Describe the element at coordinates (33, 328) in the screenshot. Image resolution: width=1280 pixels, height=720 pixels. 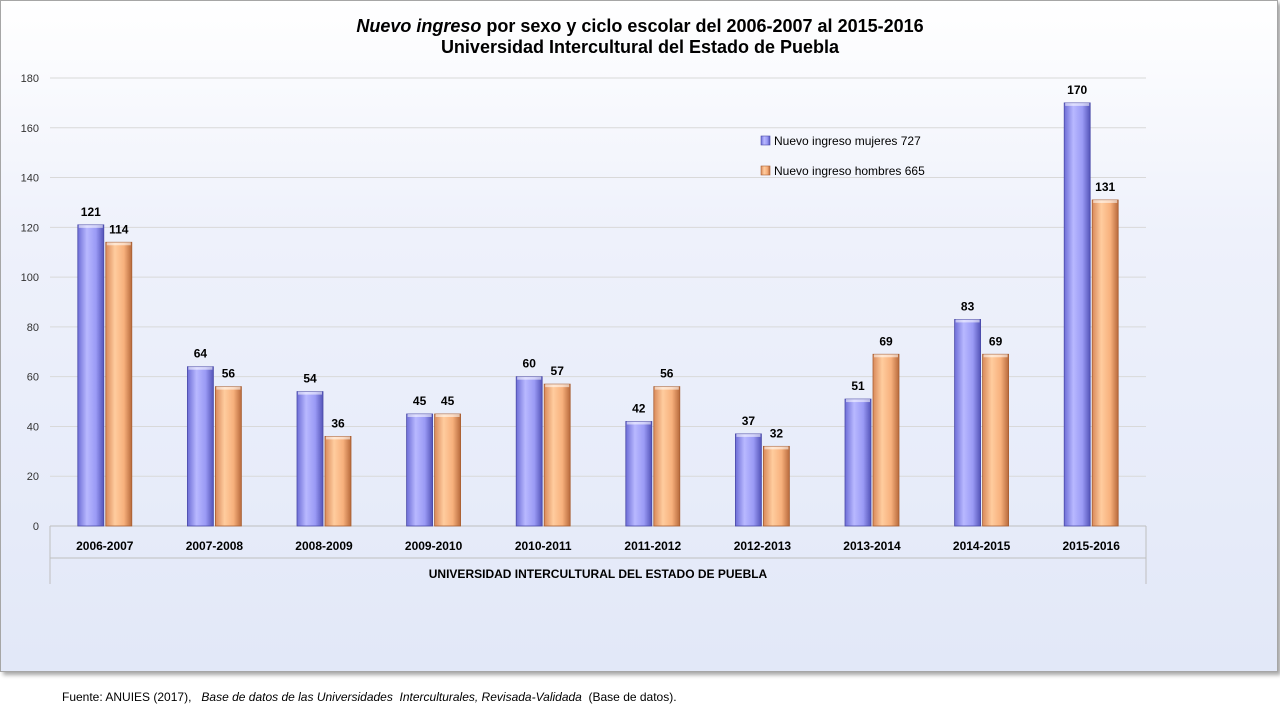
I see `y-tick-label: 80` at that location.